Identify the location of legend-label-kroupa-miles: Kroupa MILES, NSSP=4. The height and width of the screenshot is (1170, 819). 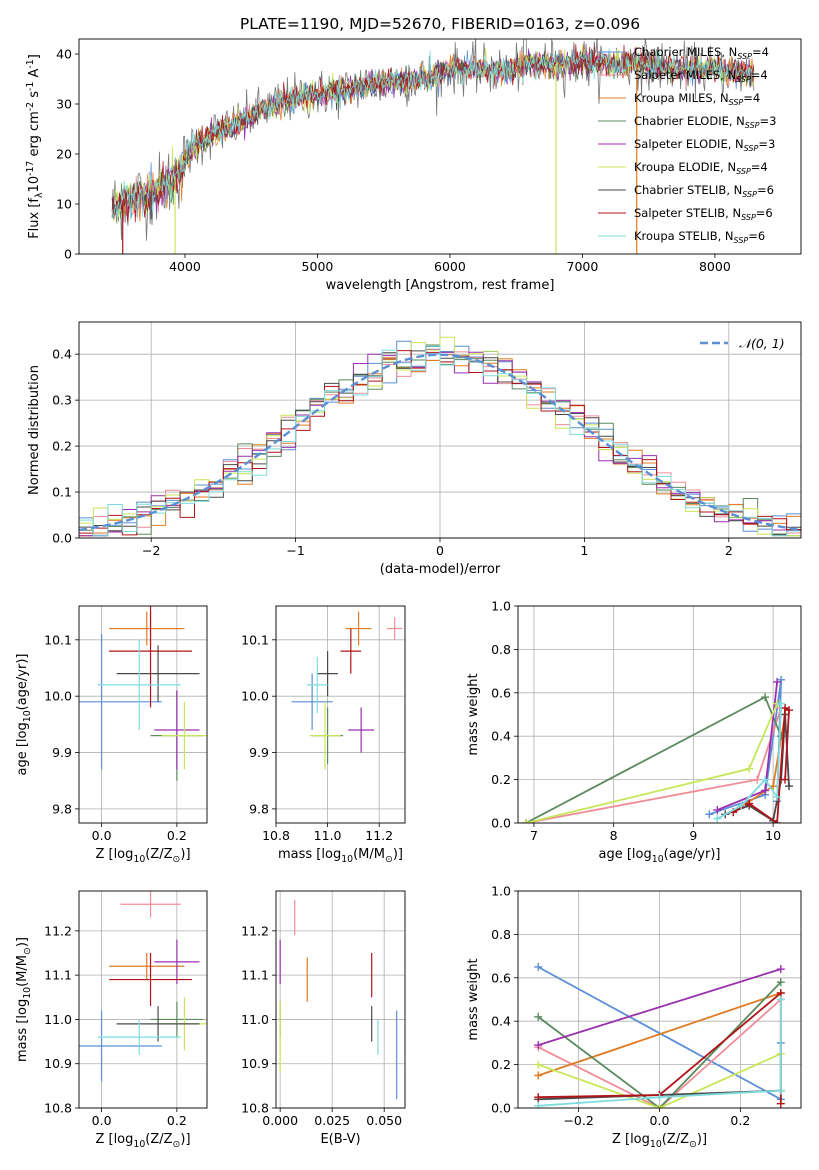
(697, 99).